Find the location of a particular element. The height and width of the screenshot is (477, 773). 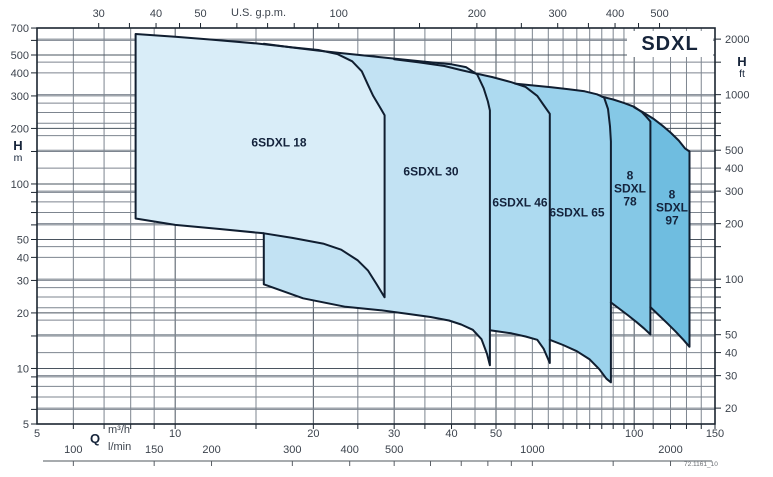

left-tick-label: 100 is located at coordinates (20, 185).